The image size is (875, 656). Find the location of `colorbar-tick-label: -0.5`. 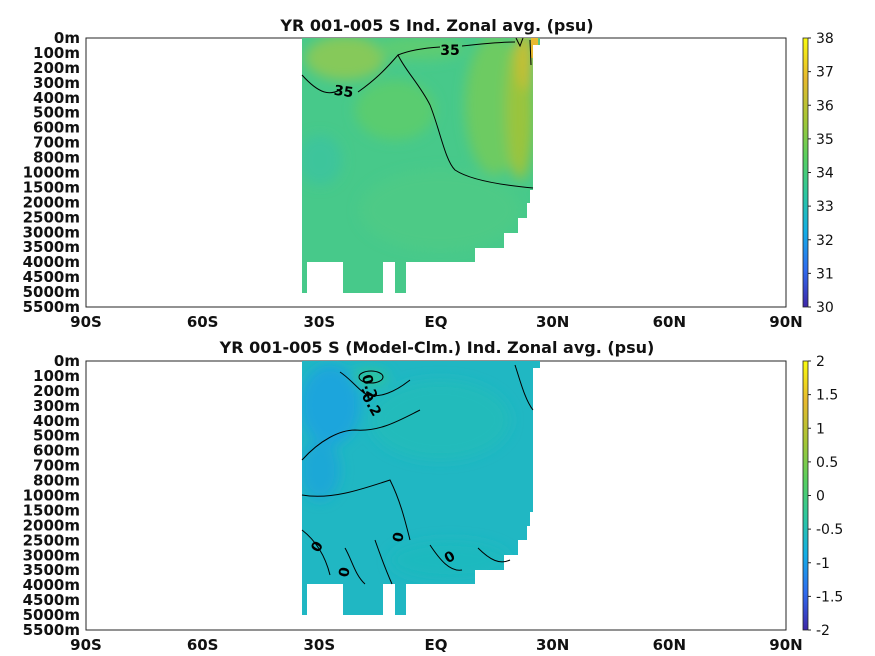

colorbar-tick-label: -0.5 is located at coordinates (829, 530).